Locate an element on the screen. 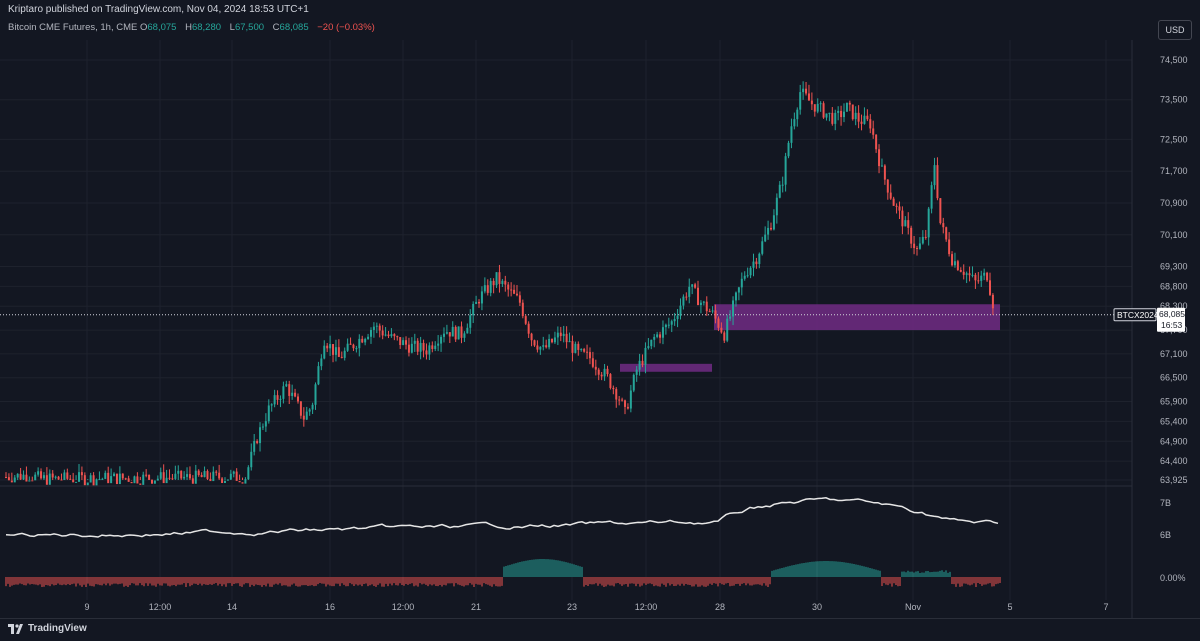 Image resolution: width=1200 pixels, height=641 pixels. volume-series is located at coordinates (502, 517).